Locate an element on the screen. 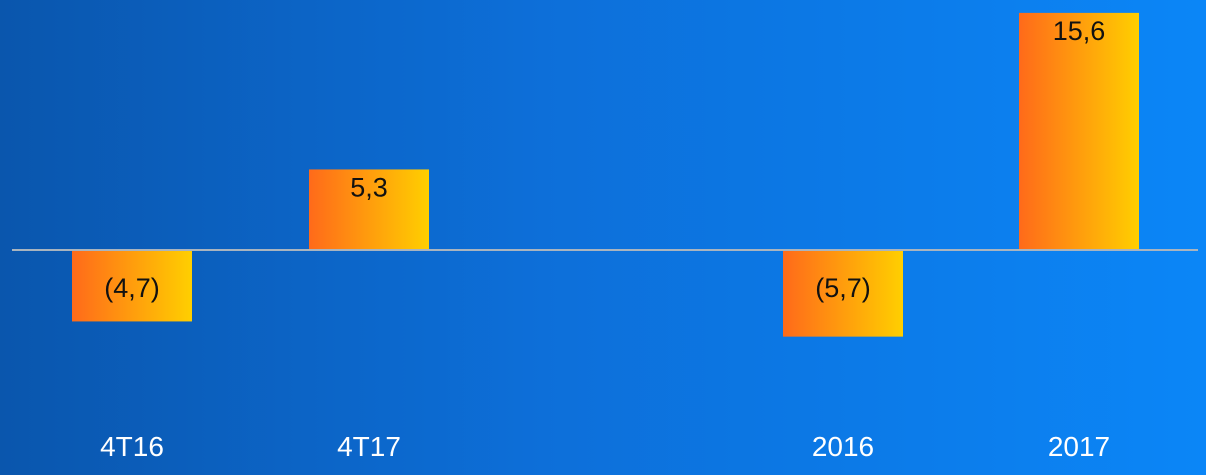 Image resolution: width=1206 pixels, height=475 pixels. category-label-4t17: 4T17 is located at coordinates (369, 446).